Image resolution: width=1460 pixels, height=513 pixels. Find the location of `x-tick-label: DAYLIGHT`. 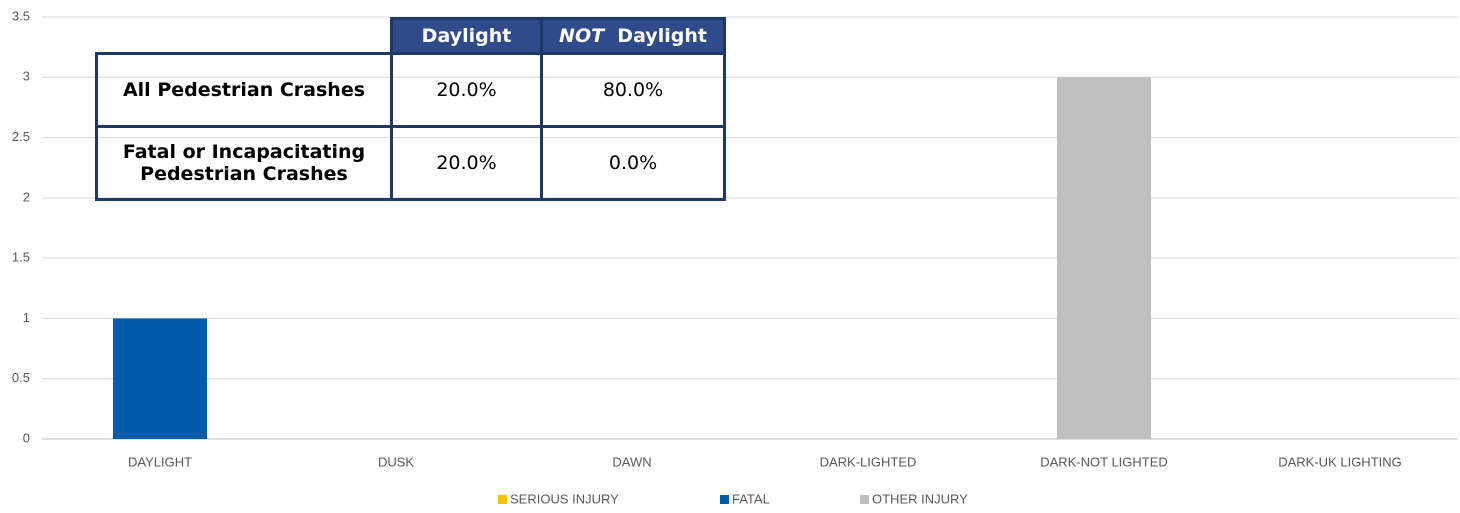

x-tick-label: DAYLIGHT is located at coordinates (160, 461).